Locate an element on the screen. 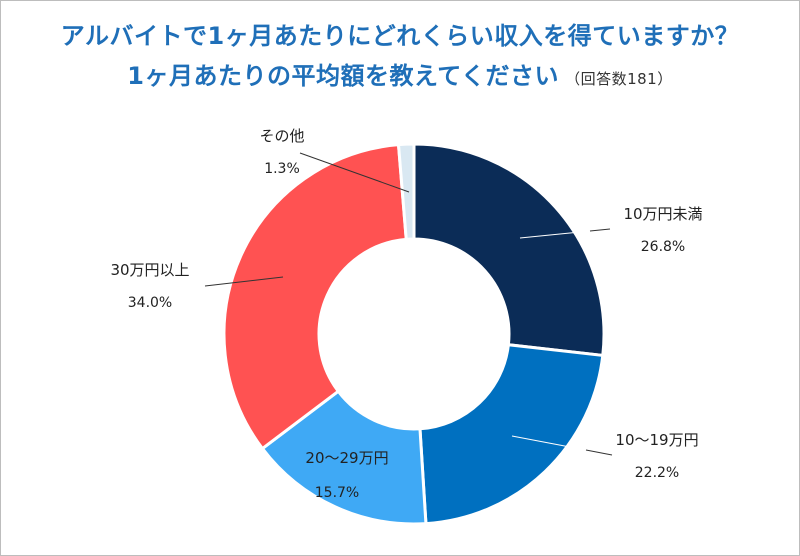  slice-label: 30万円以上 is located at coordinates (149, 270).